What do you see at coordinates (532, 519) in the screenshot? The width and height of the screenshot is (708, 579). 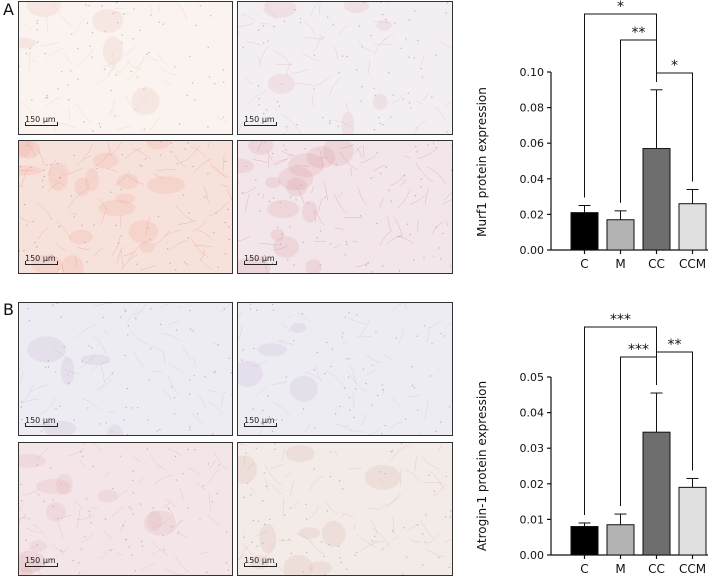 I see `y-tick-label: 0.01` at bounding box center [532, 519].